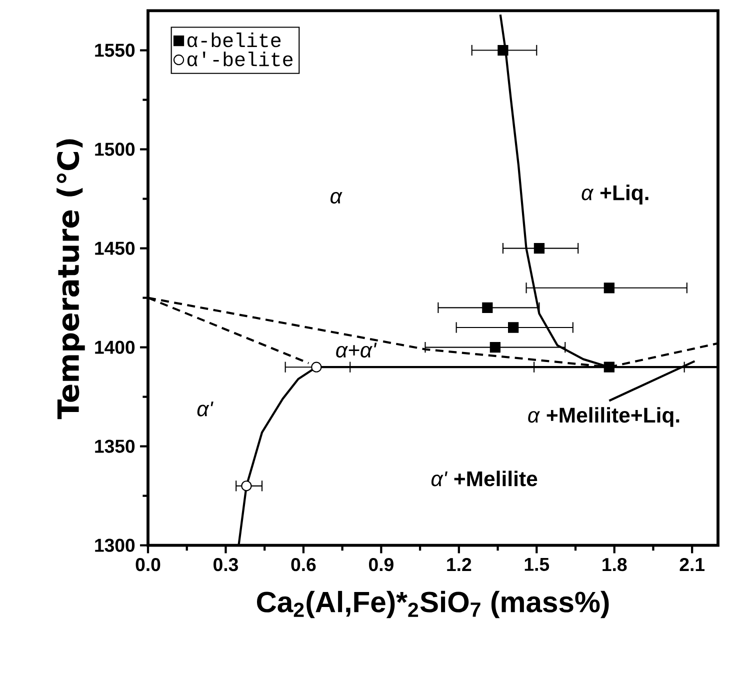  Describe the element at coordinates (115, 545) in the screenshot. I see `y-tick-label: 1300` at that location.